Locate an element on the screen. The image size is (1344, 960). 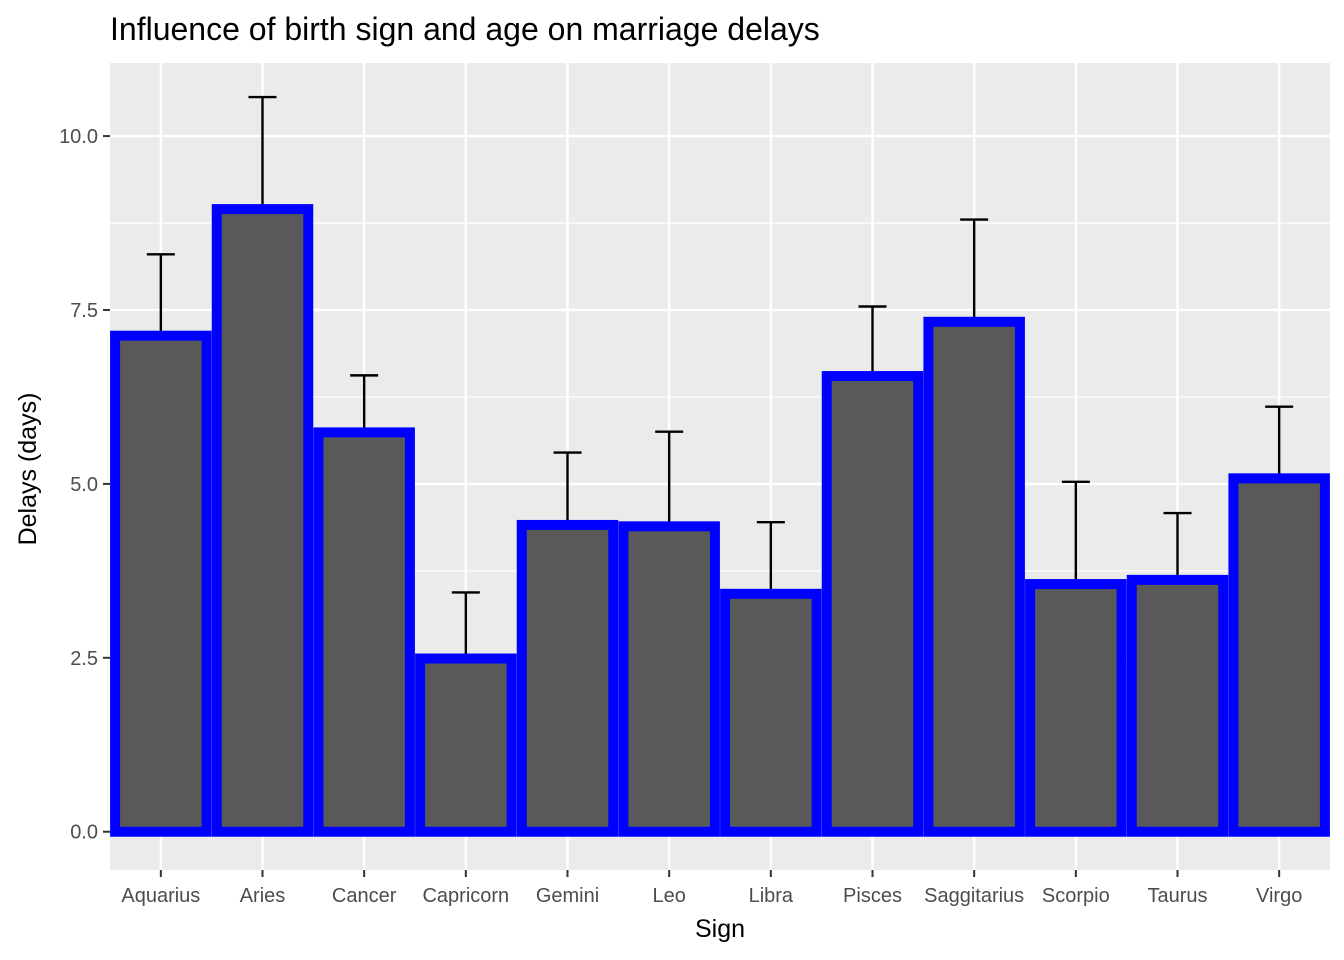
y-tick-label: 5.0 is located at coordinates (84, 485).